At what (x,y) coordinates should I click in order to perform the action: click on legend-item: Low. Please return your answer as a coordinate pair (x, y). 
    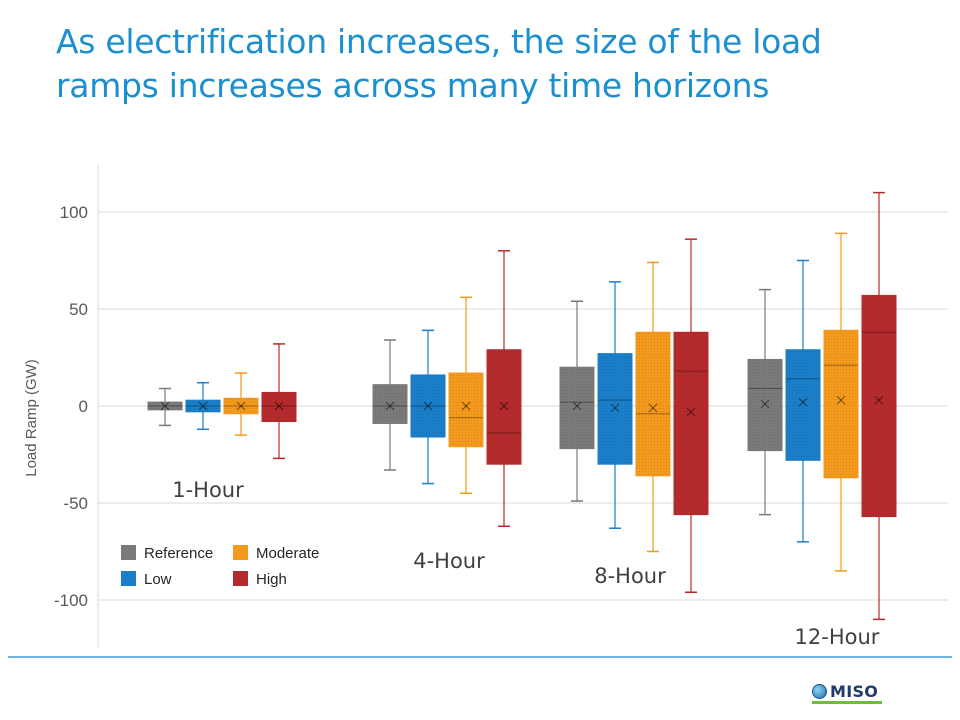
    Looking at the image, I should click on (146, 579).